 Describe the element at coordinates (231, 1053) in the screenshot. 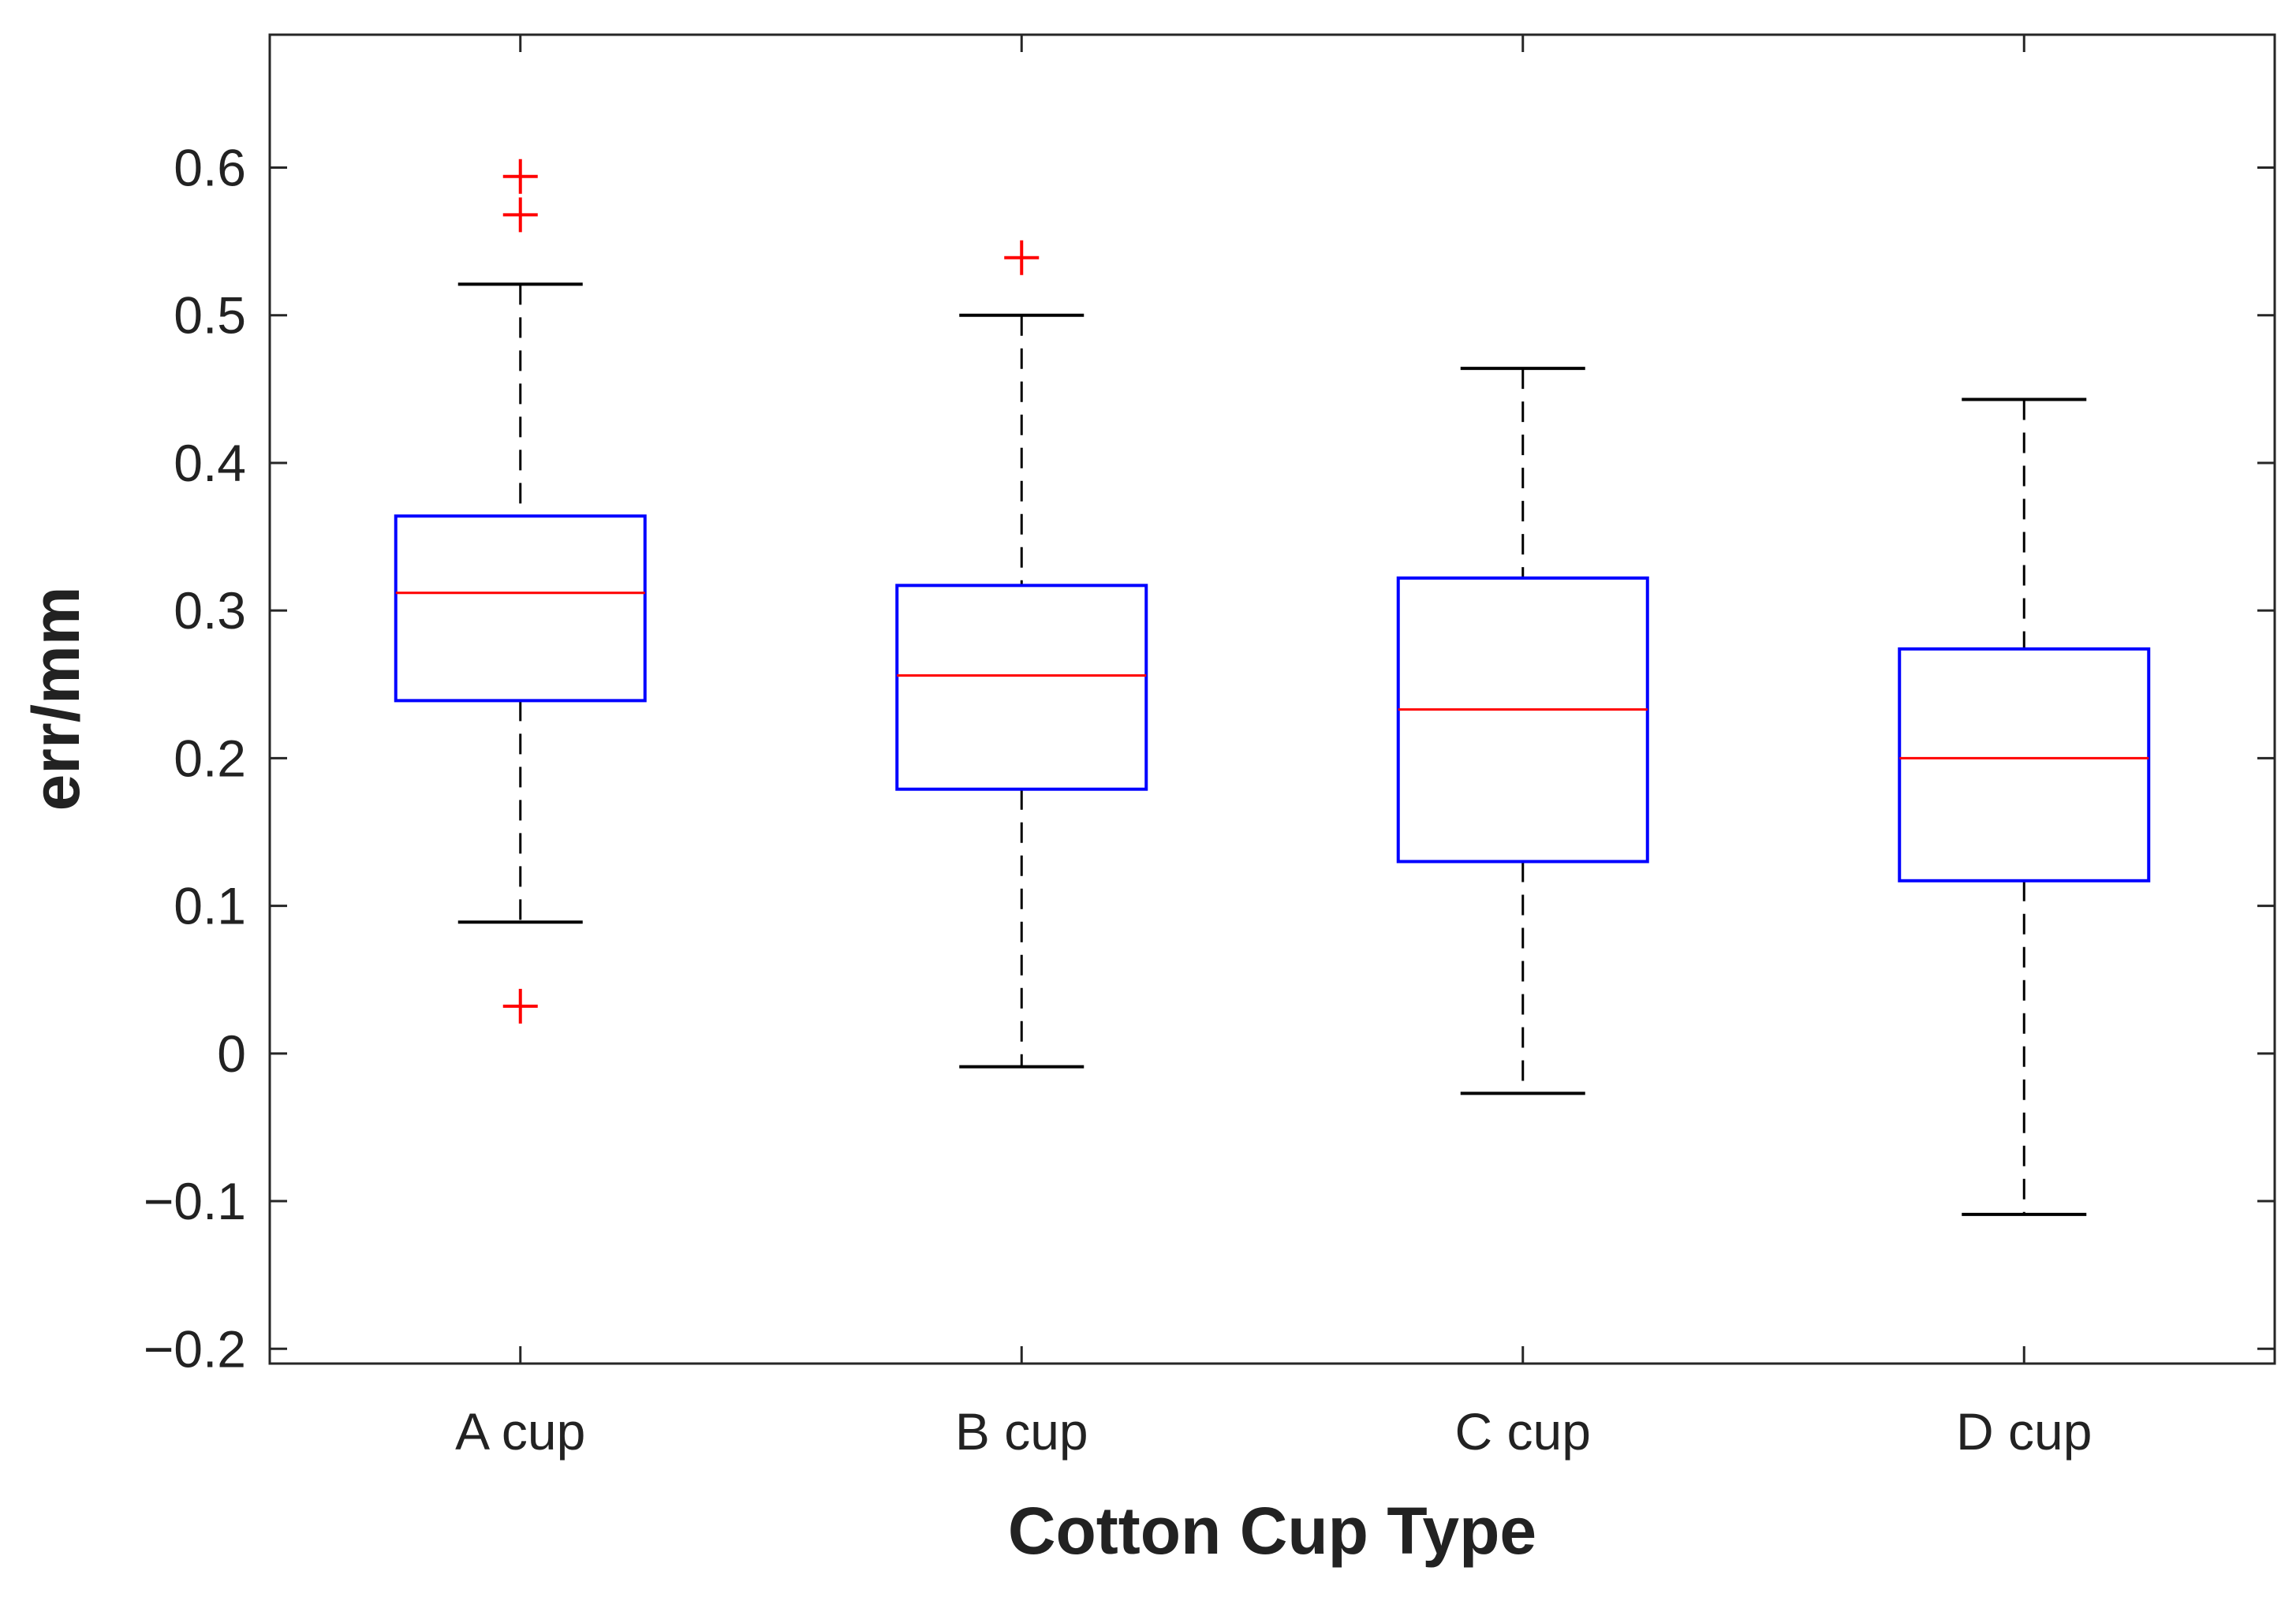

I see `y-tick-label: 0` at that location.